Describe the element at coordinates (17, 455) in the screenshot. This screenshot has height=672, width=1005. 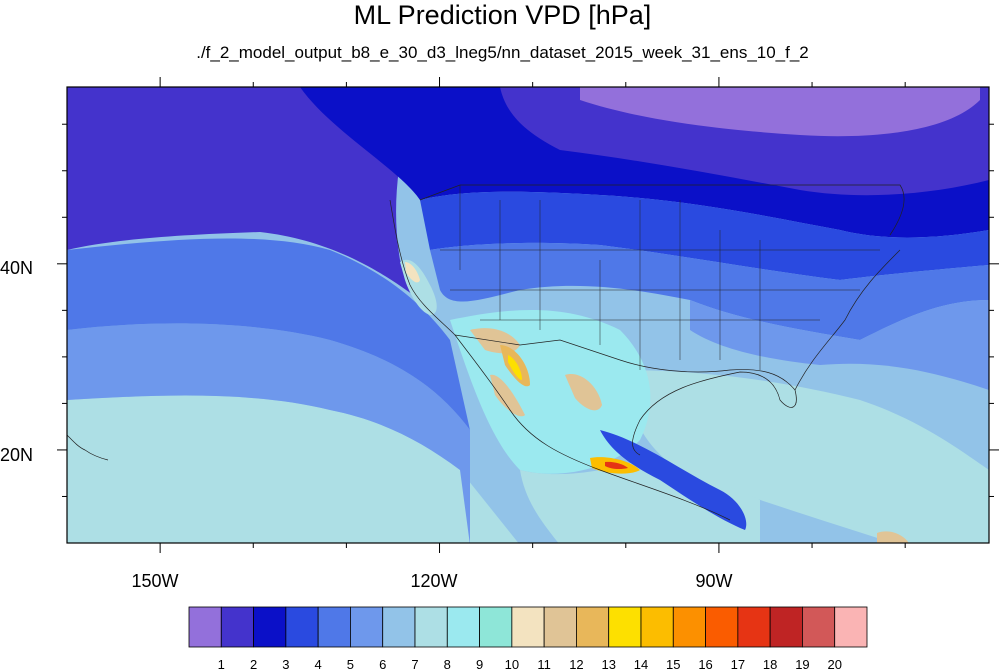
I see `lat-label-20n: 20N` at that location.